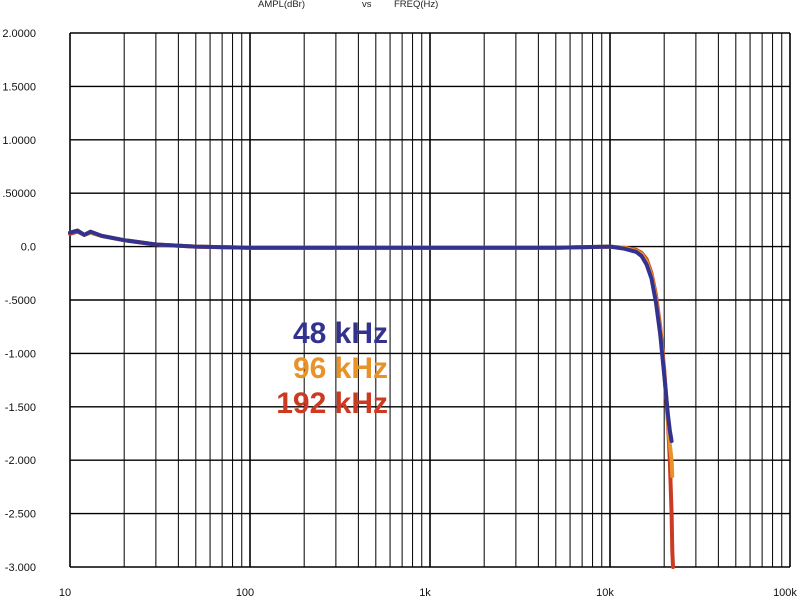 The height and width of the screenshot is (599, 800). I want to click on y-tick-label: 0.0, so click(28, 248).